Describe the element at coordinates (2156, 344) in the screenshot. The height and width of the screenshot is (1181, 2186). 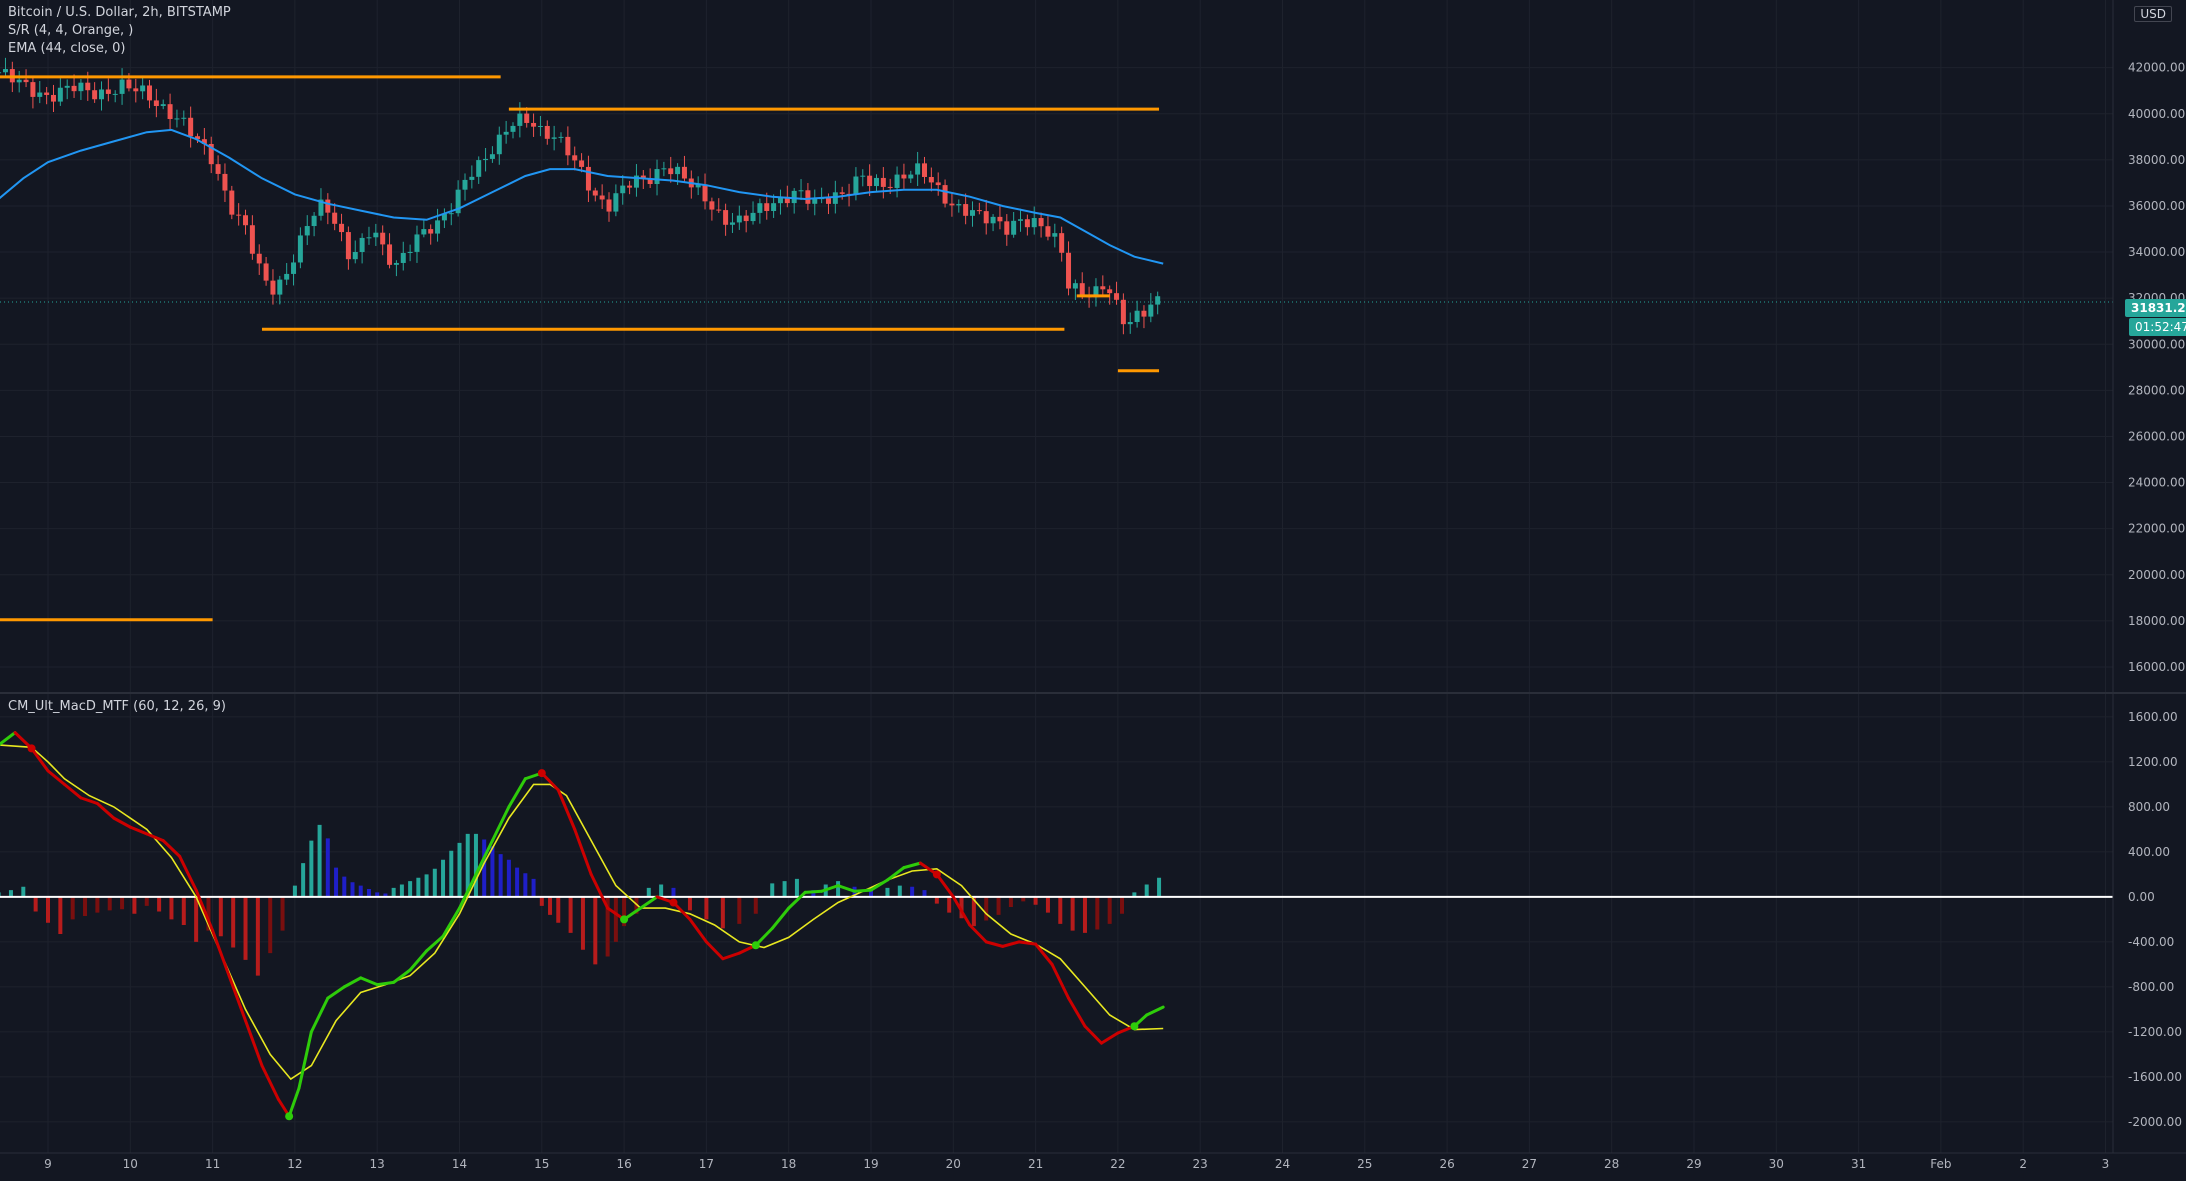
I see `price-tick-label: 30000.00` at that location.